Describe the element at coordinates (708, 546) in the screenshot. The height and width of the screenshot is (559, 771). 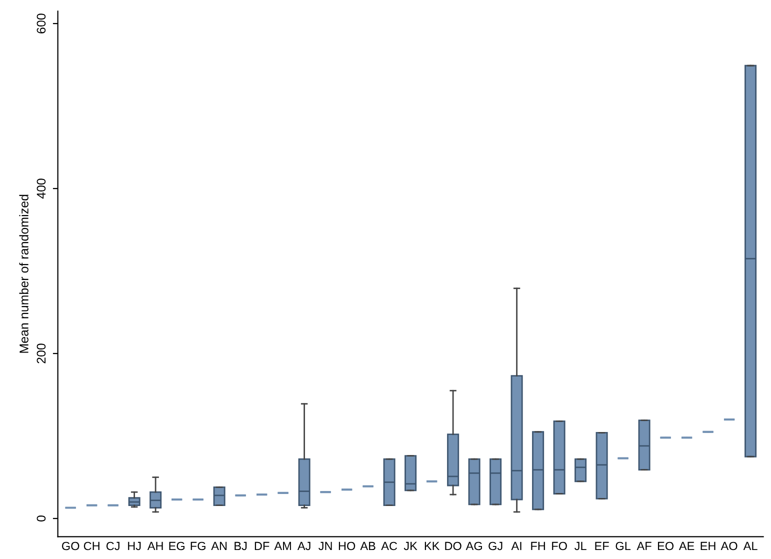
I see `x-tick-label: EH` at that location.